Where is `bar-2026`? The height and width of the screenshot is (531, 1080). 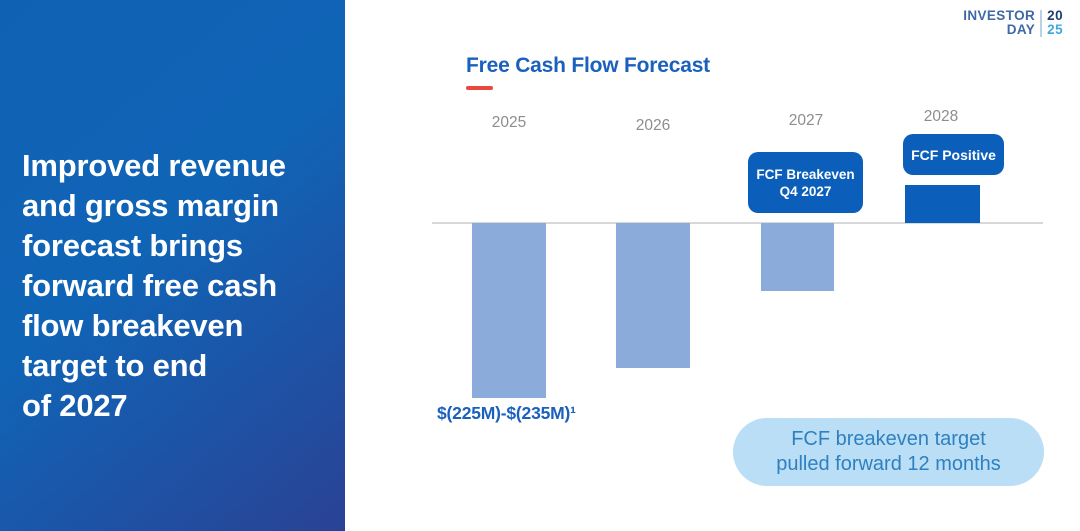
bar-2026 is located at coordinates (653, 295).